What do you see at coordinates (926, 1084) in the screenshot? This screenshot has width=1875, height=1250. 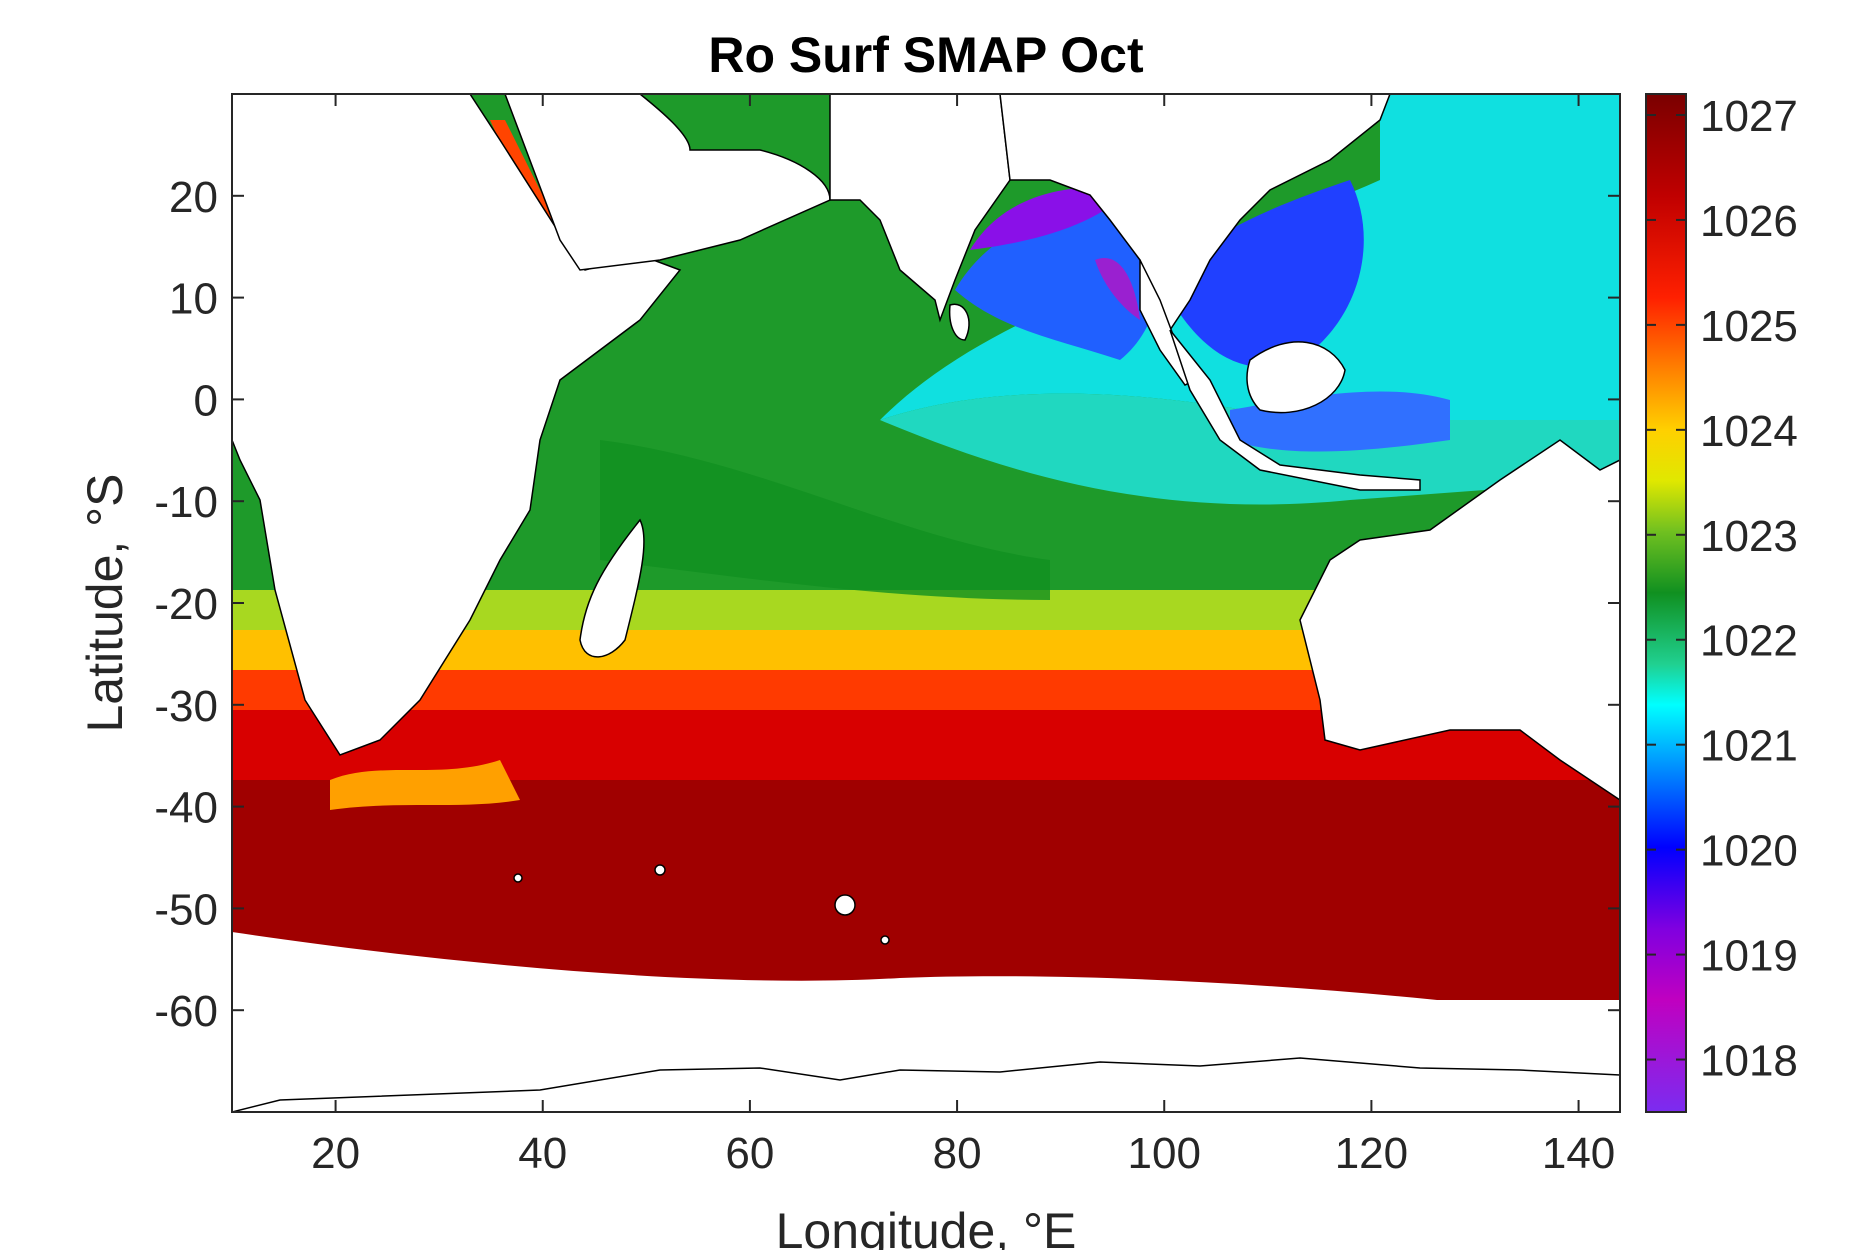 I see `antarctica-coast` at bounding box center [926, 1084].